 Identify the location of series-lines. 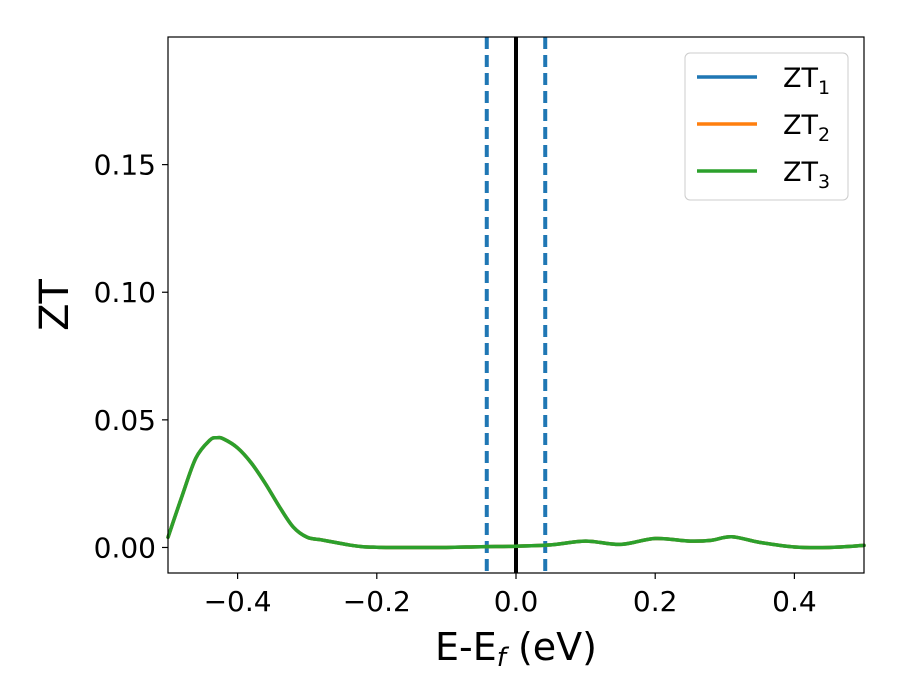
(516, 492).